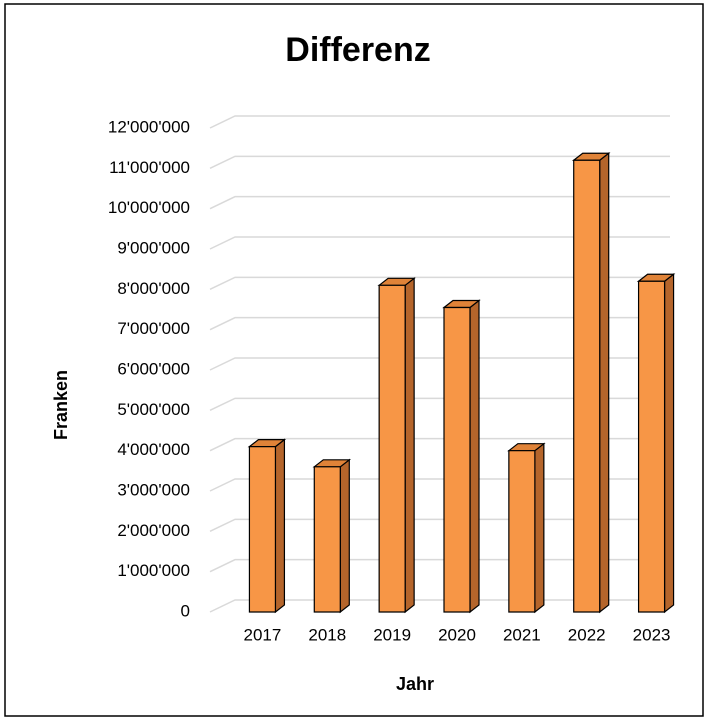  What do you see at coordinates (357, 50) in the screenshot?
I see `chart-title: Differenz` at bounding box center [357, 50].